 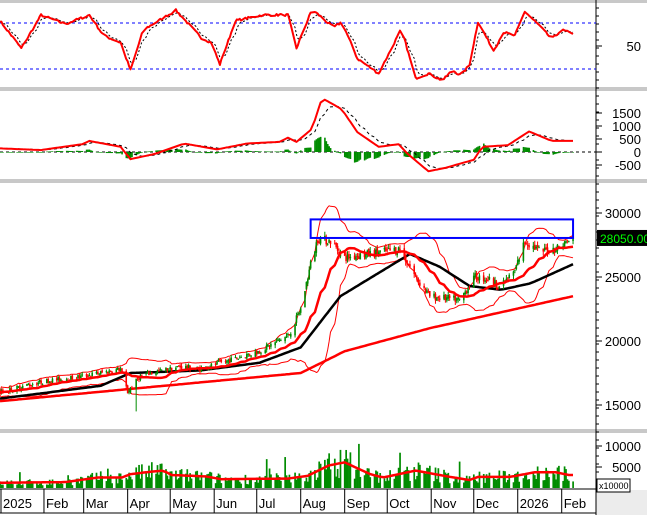 I want to click on month-label: Oct, so click(x=399, y=503).